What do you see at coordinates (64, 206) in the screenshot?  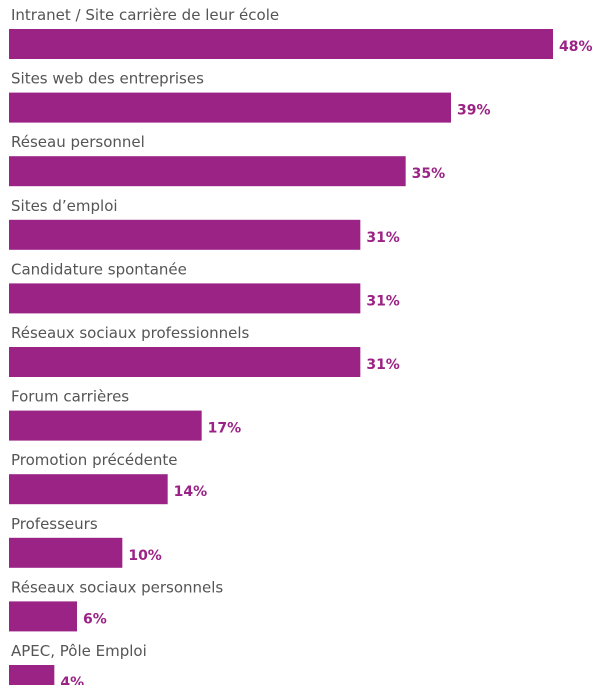 I see `category-label: Sites d’emploi` at bounding box center [64, 206].